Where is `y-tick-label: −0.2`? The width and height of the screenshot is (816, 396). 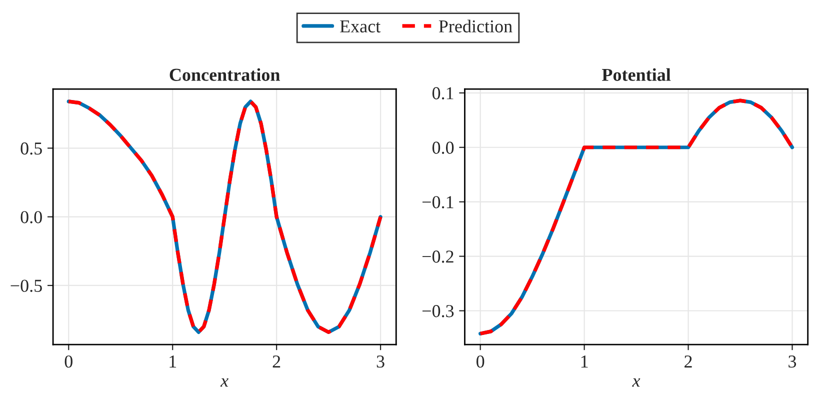 y-tick-label: −0.2 is located at coordinates (438, 256).